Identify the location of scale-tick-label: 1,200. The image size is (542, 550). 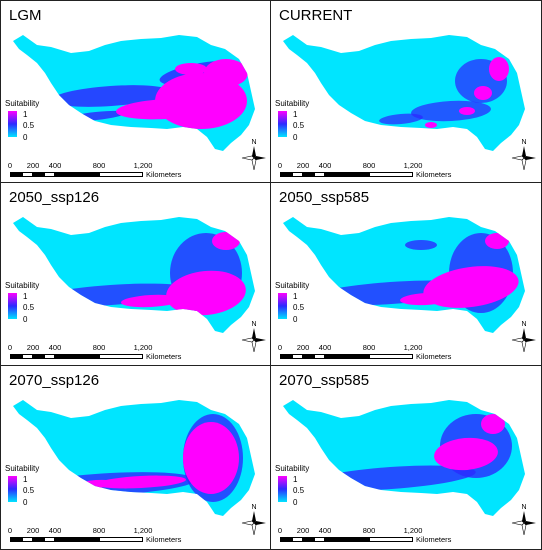
(143, 530).